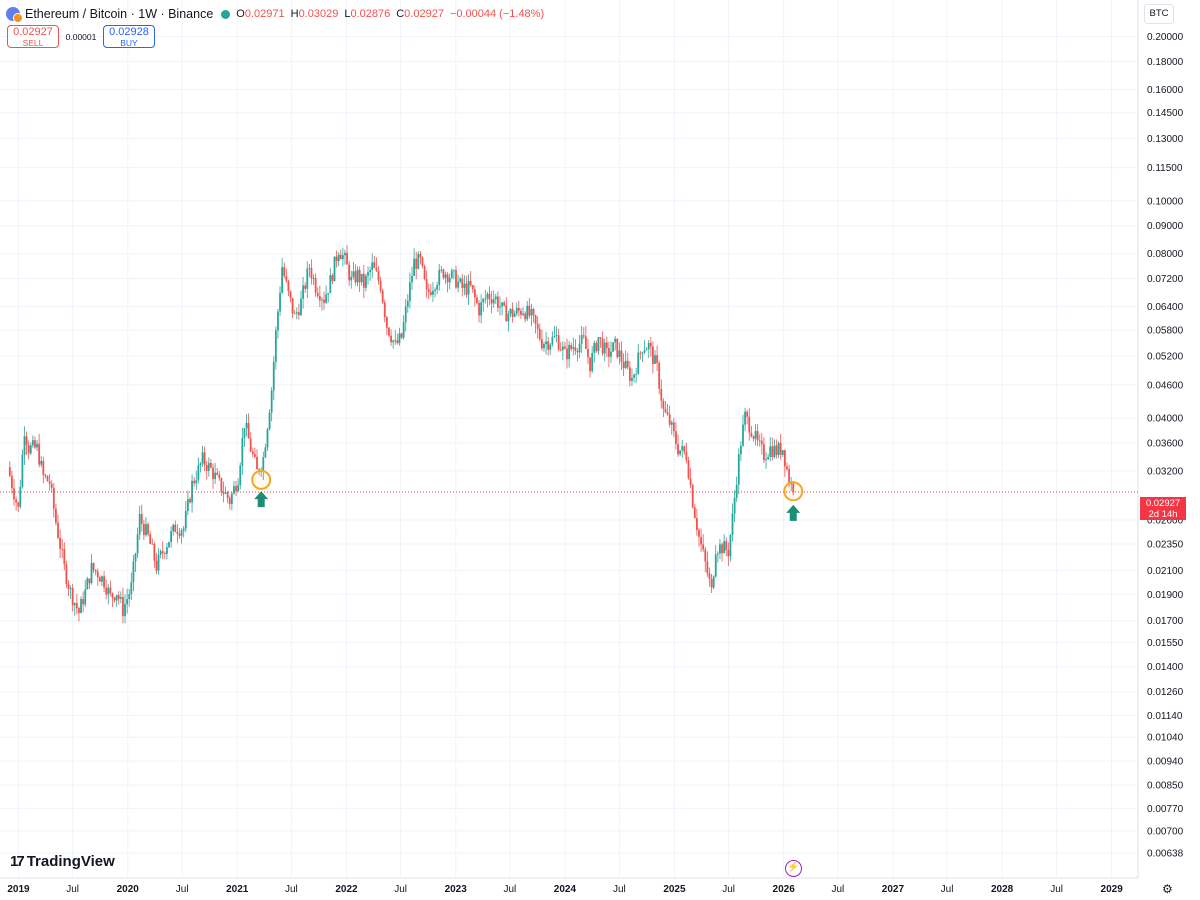  Describe the element at coordinates (424, 14) in the screenshot. I see `close-value: 0.02927` at that location.